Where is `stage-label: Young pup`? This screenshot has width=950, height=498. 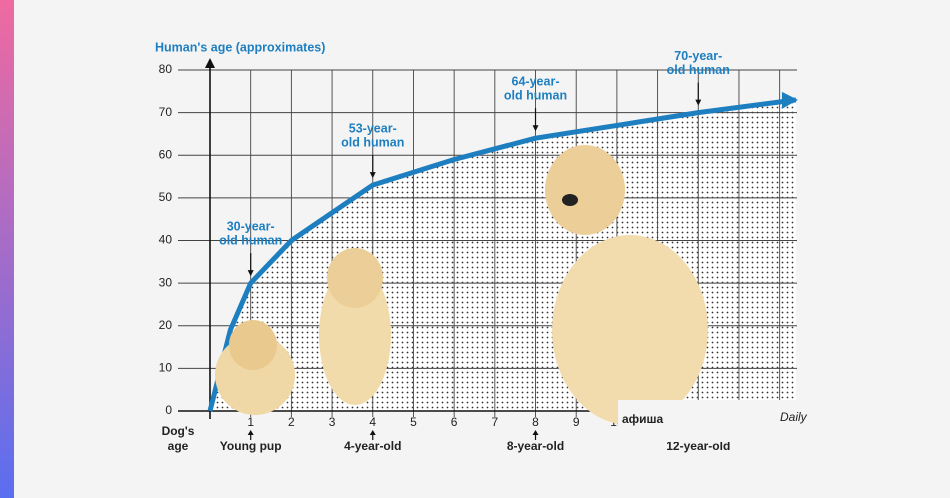
stage-label: Young pup is located at coordinates (251, 446).